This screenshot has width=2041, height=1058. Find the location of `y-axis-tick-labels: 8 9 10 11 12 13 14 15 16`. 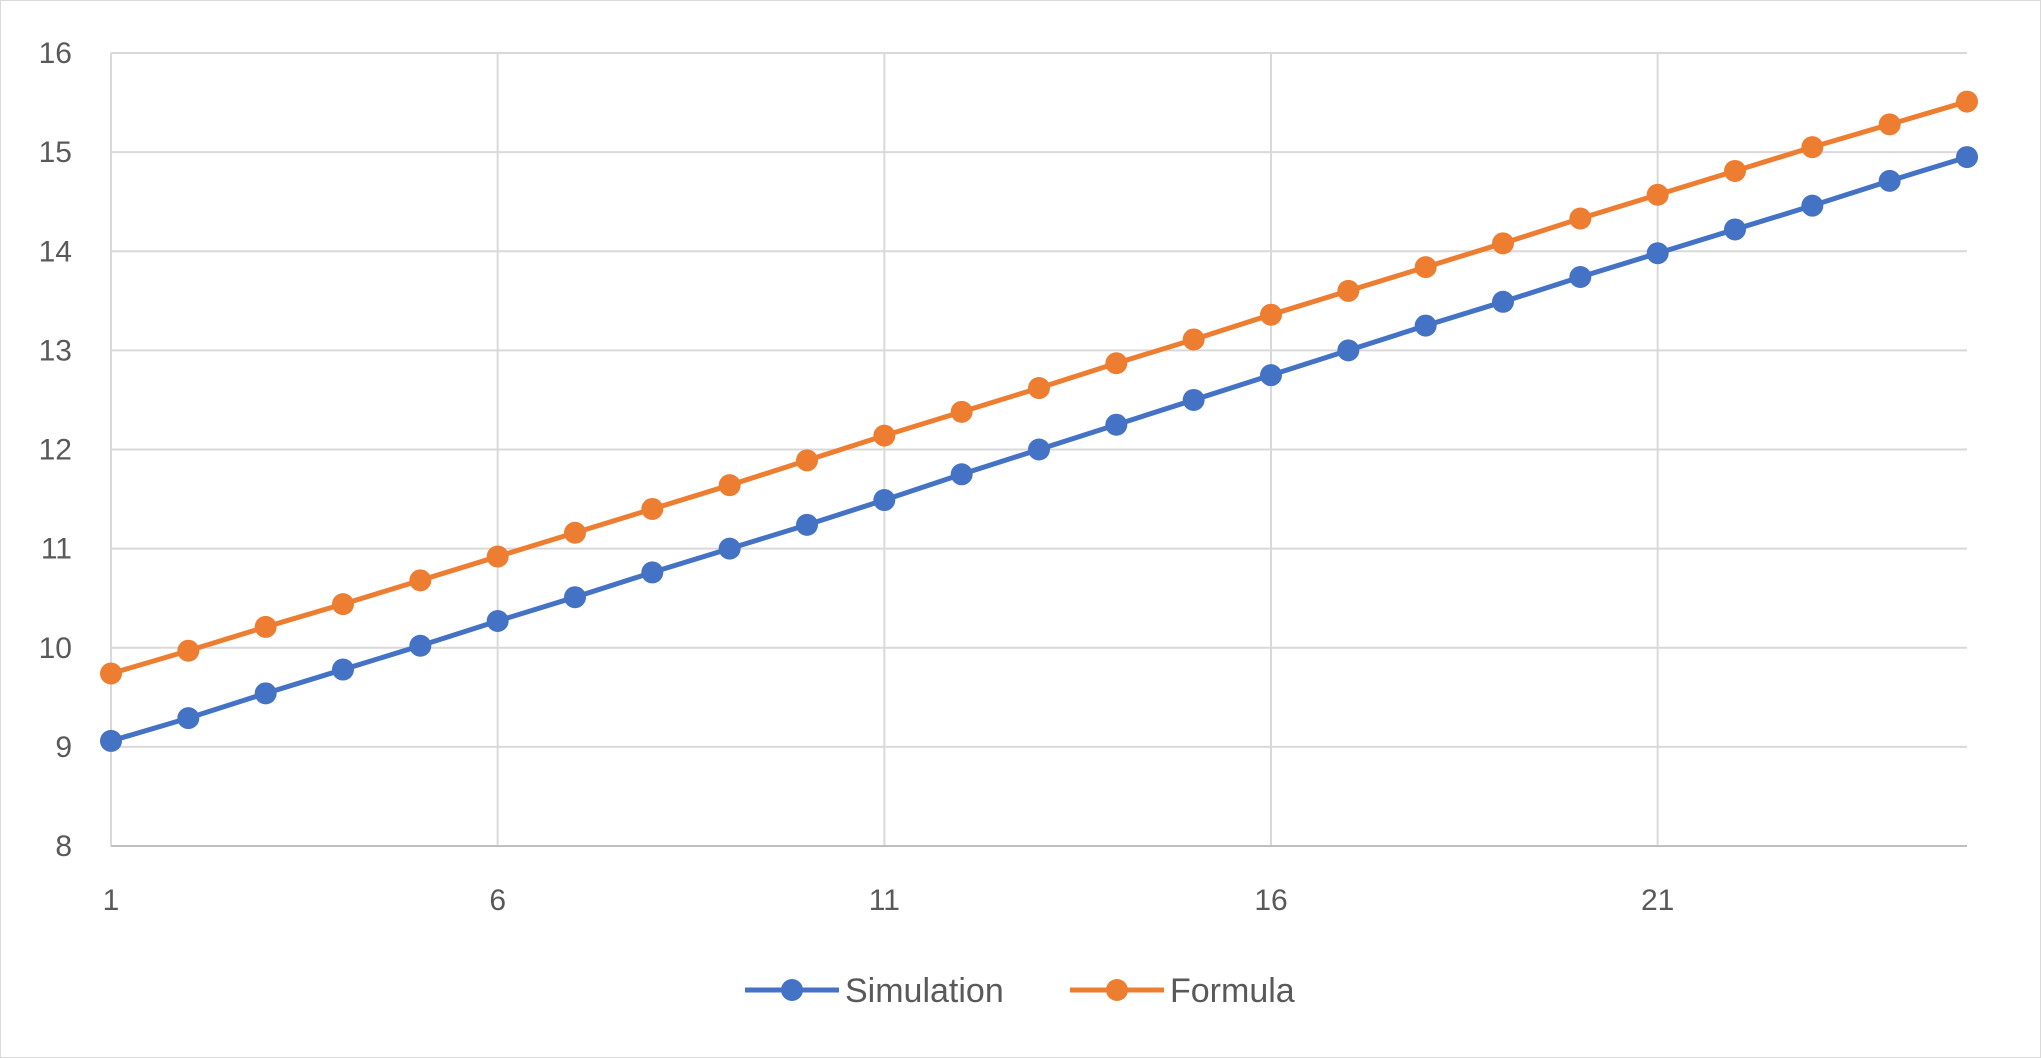

y-axis-tick-labels: 8 9 10 11 12 13 14 15 16 is located at coordinates (55, 450).